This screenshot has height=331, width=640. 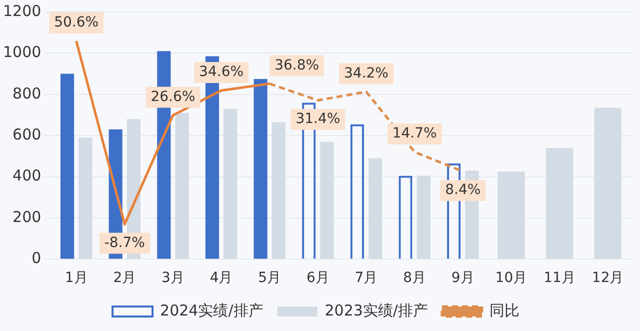 I want to click on y-tick-label: 200, so click(x=27, y=217).